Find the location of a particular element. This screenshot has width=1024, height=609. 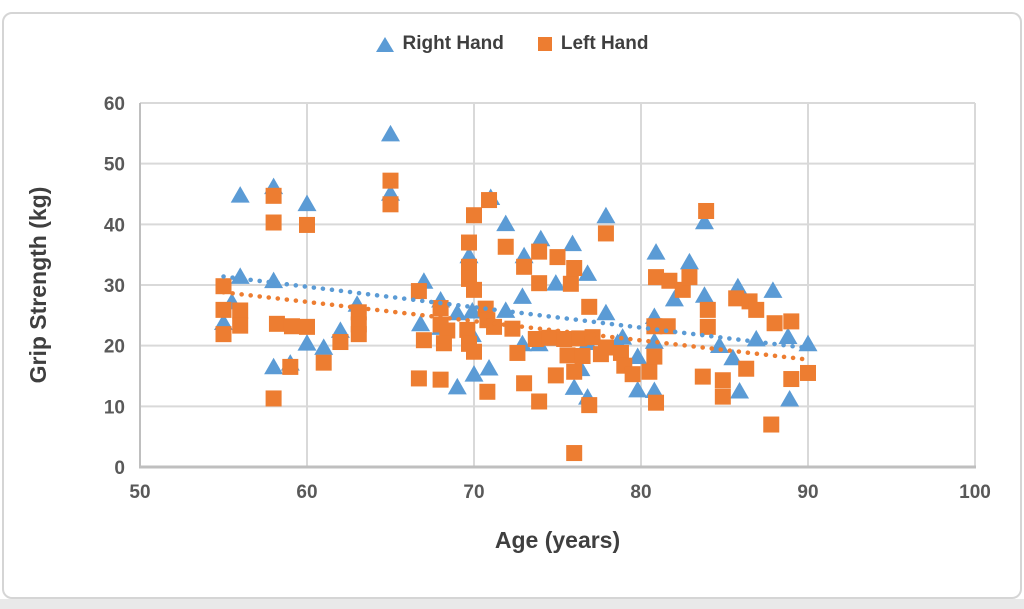

legend-item-right-hand: Right Hand is located at coordinates (439, 44).